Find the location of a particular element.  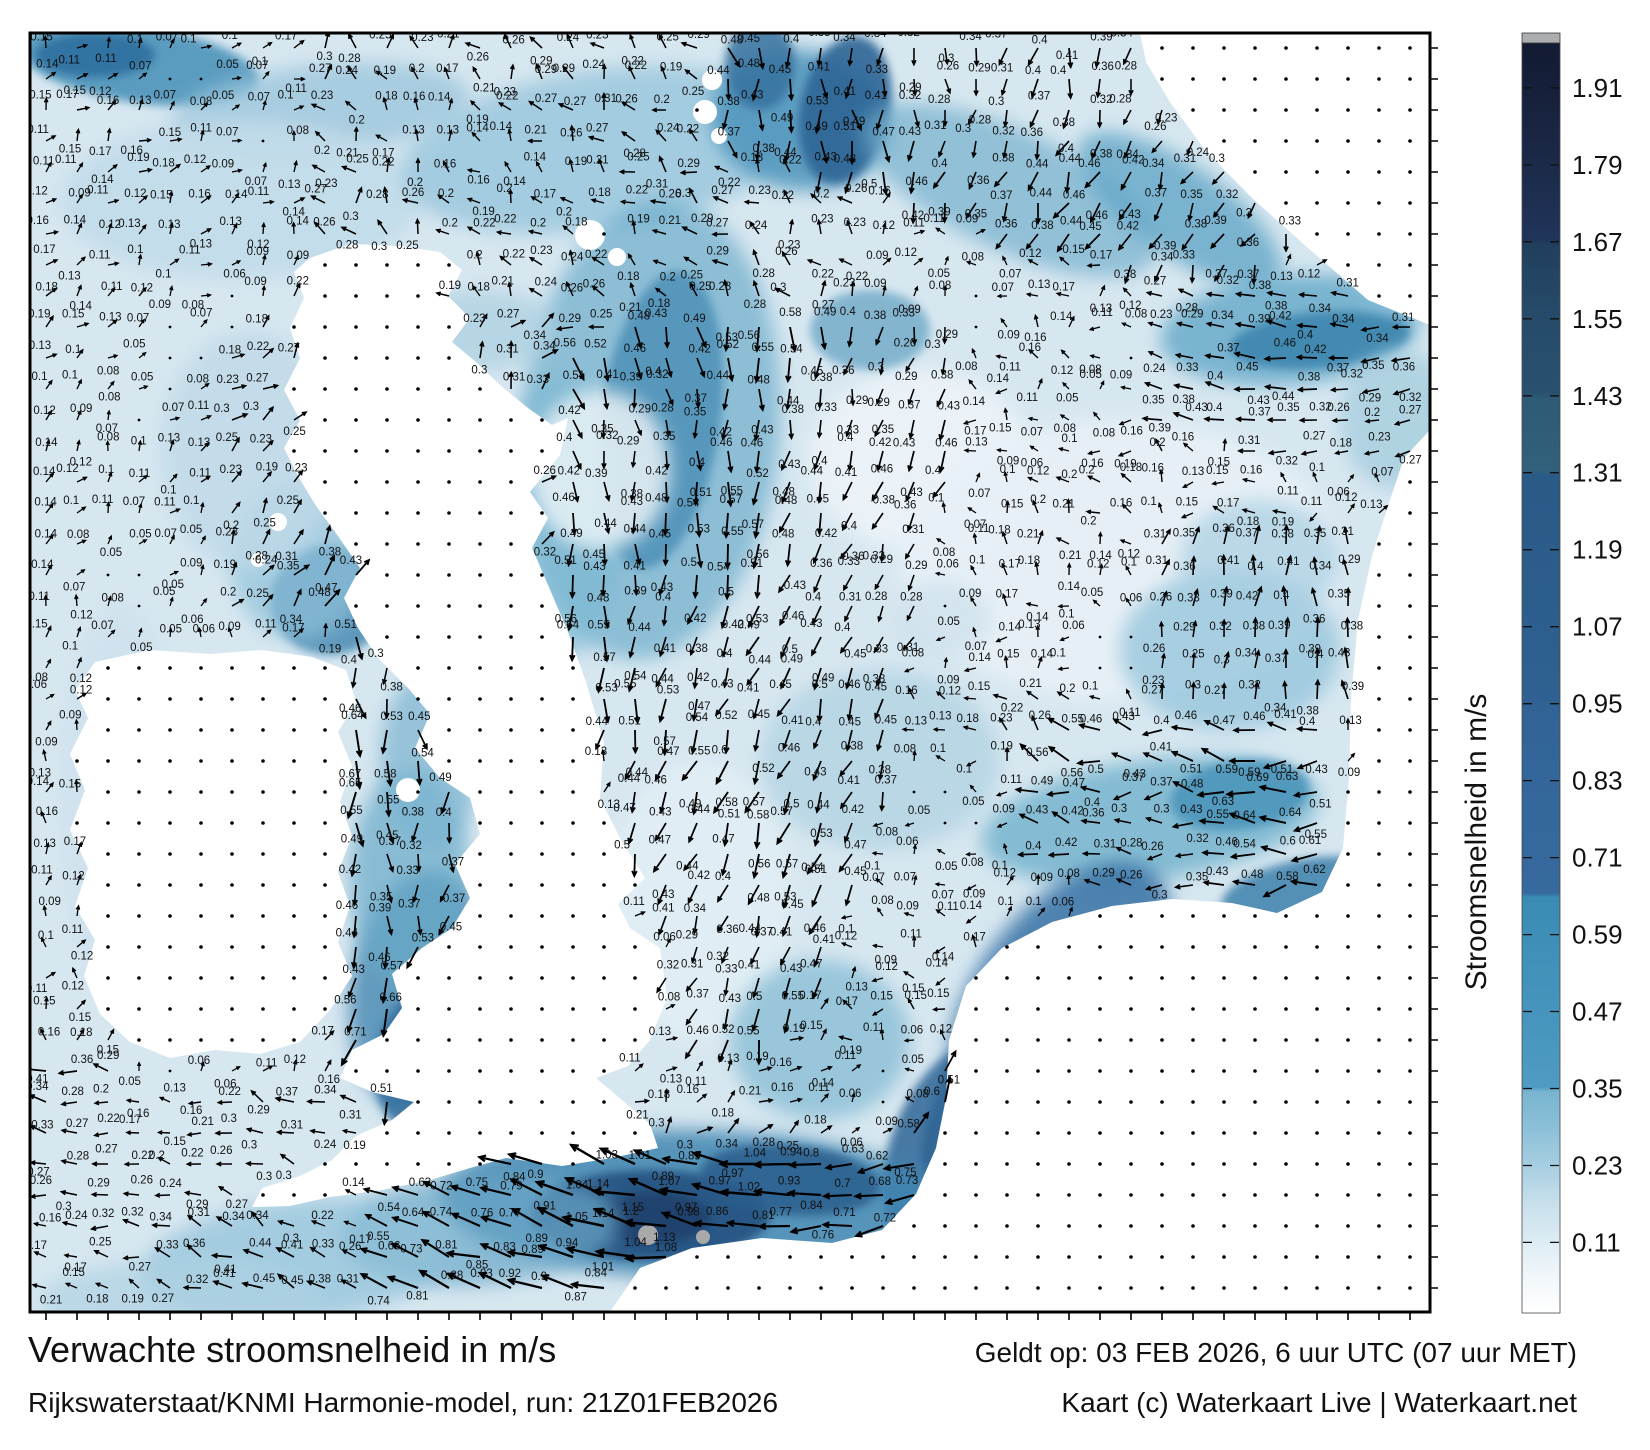

current-speed-label: 0.4 is located at coordinates (349, 660).